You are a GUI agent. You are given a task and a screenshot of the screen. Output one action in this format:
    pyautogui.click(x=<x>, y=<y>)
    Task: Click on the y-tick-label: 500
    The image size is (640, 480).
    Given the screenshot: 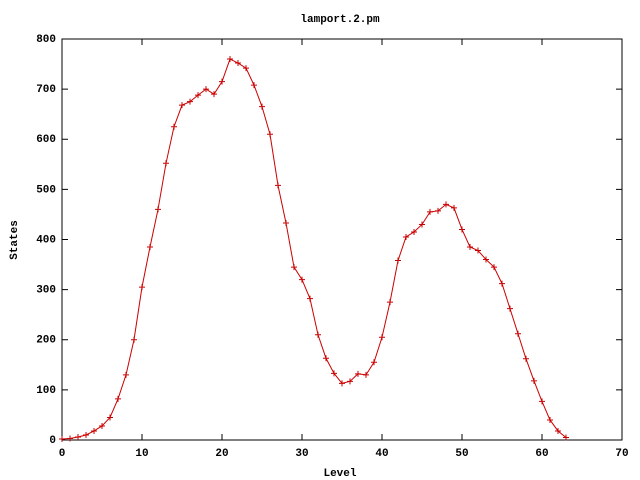 What is the action you would take?
    pyautogui.click(x=46, y=190)
    